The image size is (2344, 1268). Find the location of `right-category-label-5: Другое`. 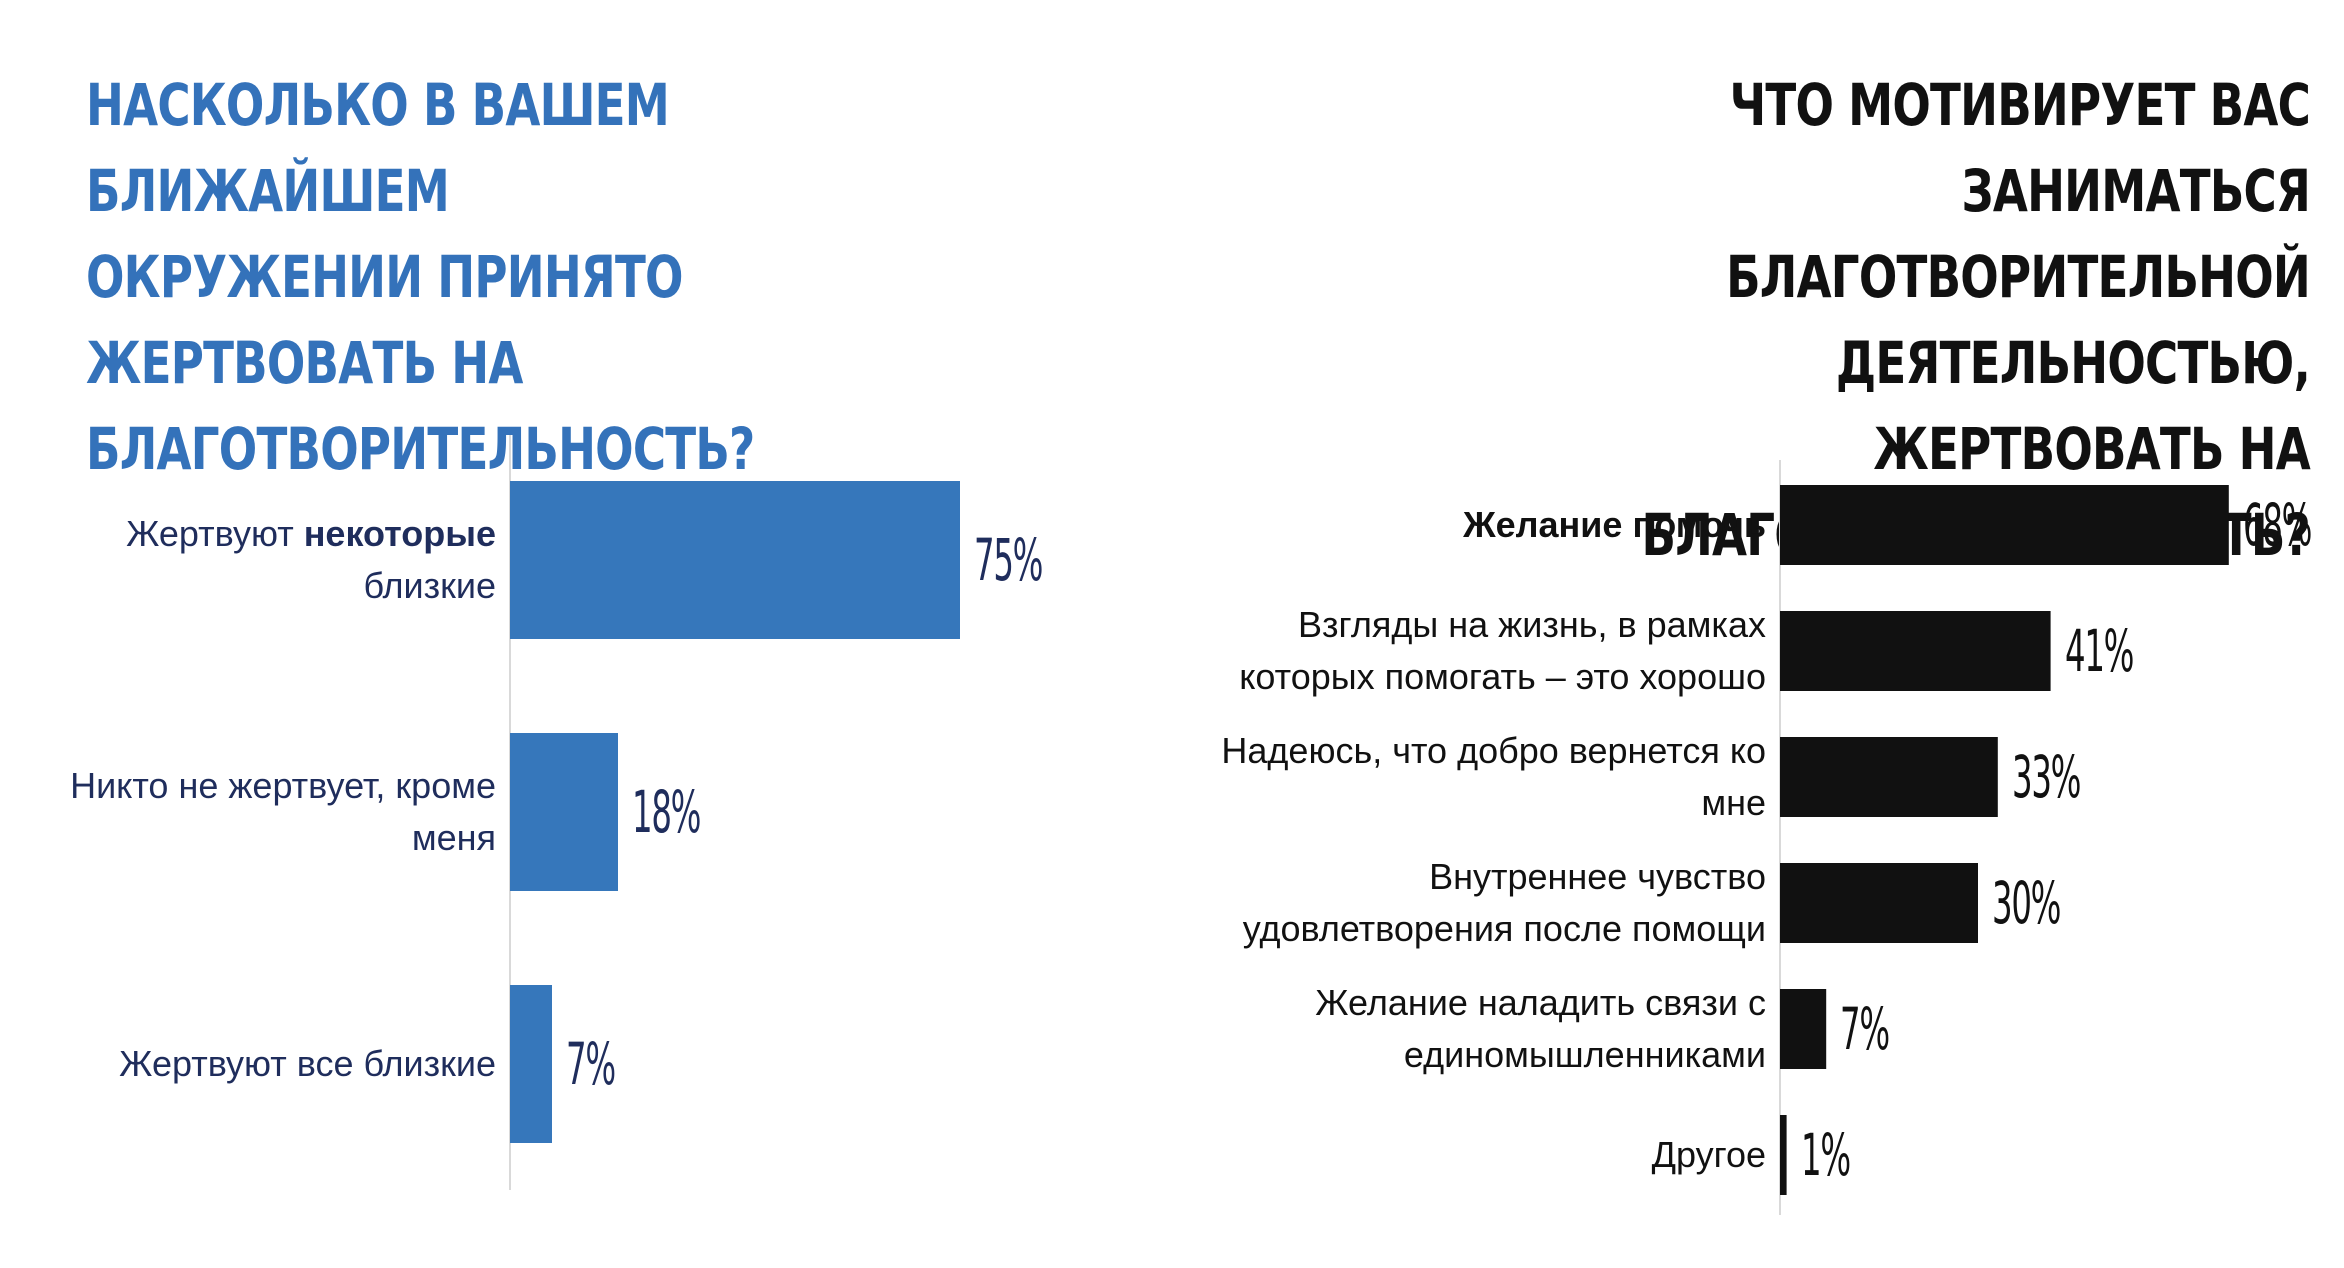

right-category-label-5: Другое is located at coordinates (1708, 1154).